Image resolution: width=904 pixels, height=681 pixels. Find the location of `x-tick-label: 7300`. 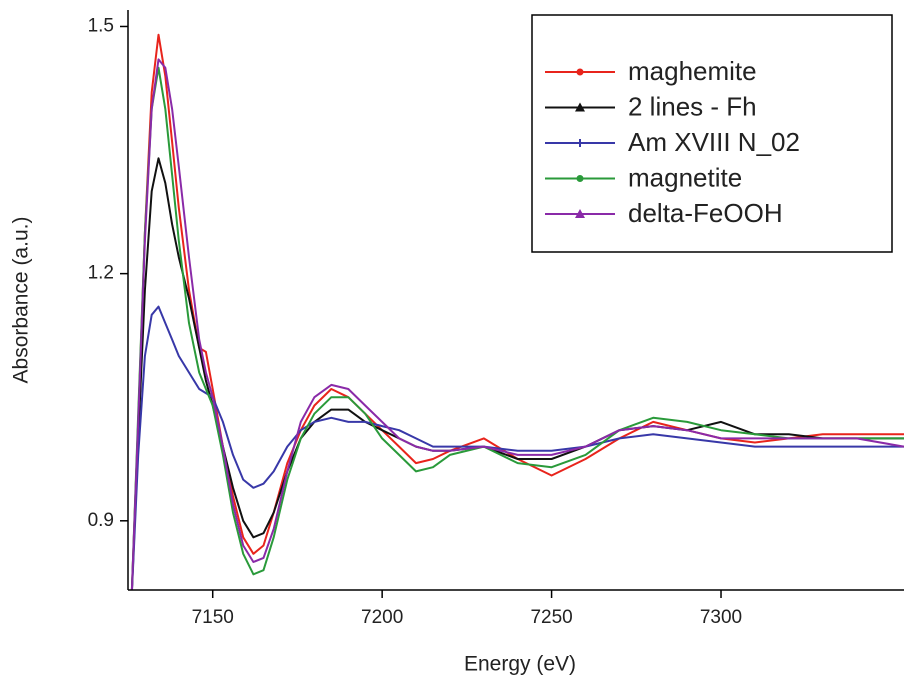

x-tick-label: 7300 is located at coordinates (721, 617).